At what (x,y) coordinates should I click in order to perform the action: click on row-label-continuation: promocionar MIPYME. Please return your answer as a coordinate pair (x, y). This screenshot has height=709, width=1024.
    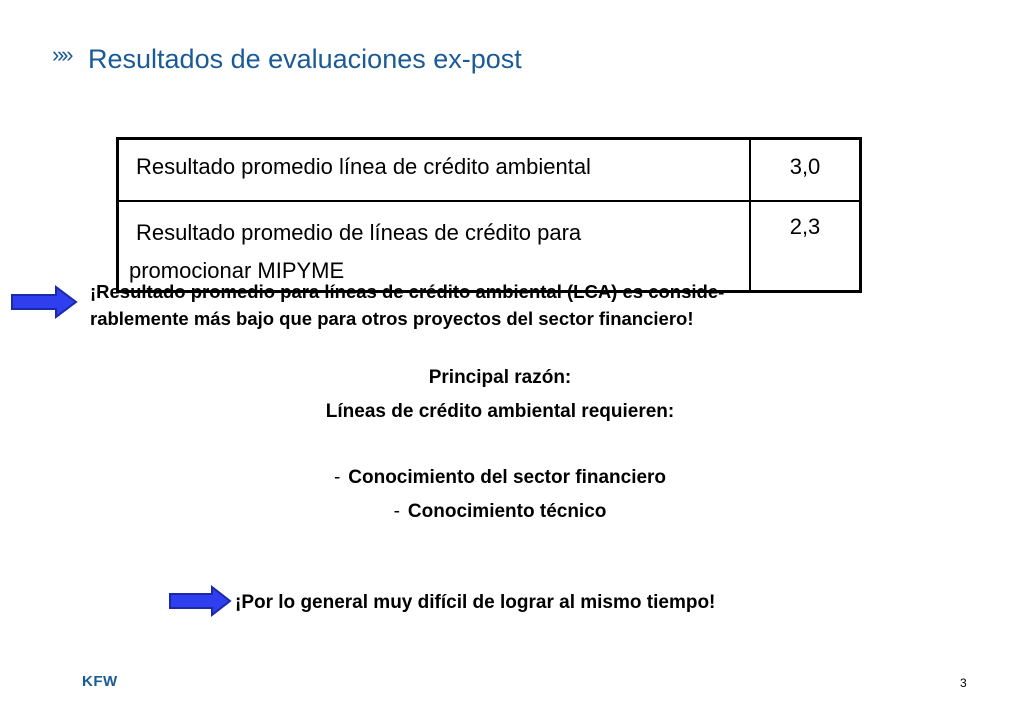
    Looking at the image, I should click on (237, 270).